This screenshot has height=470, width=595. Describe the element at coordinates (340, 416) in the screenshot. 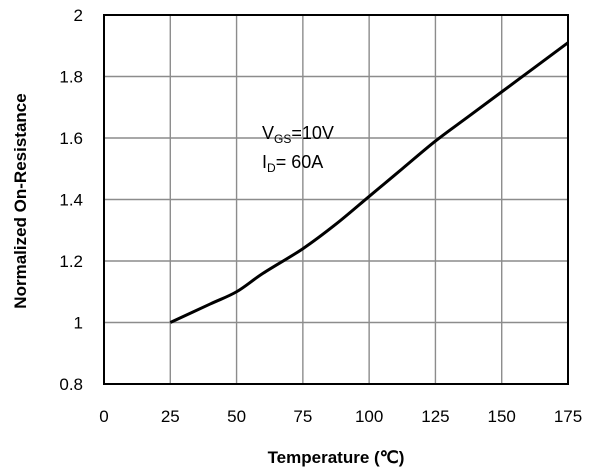

I see `x-axis-ticks: 0 25 50 75 100 125 150 175` at that location.